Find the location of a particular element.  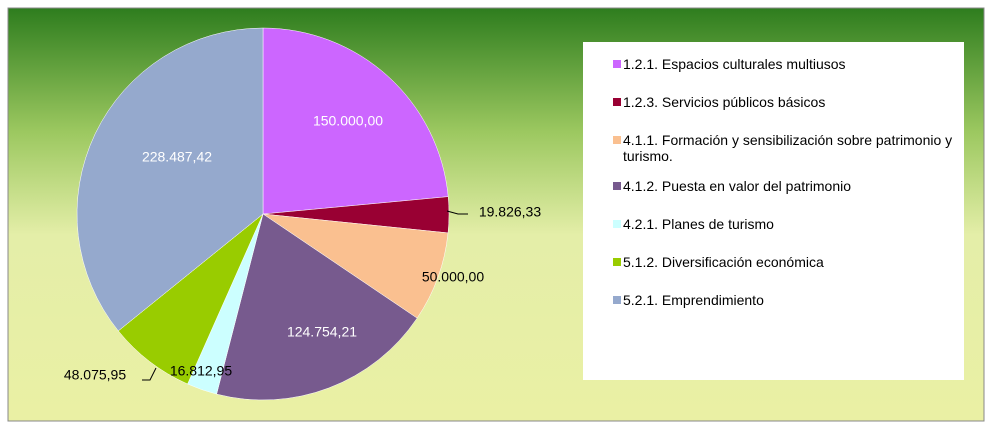

data-label: 228.487,42 is located at coordinates (177, 157).